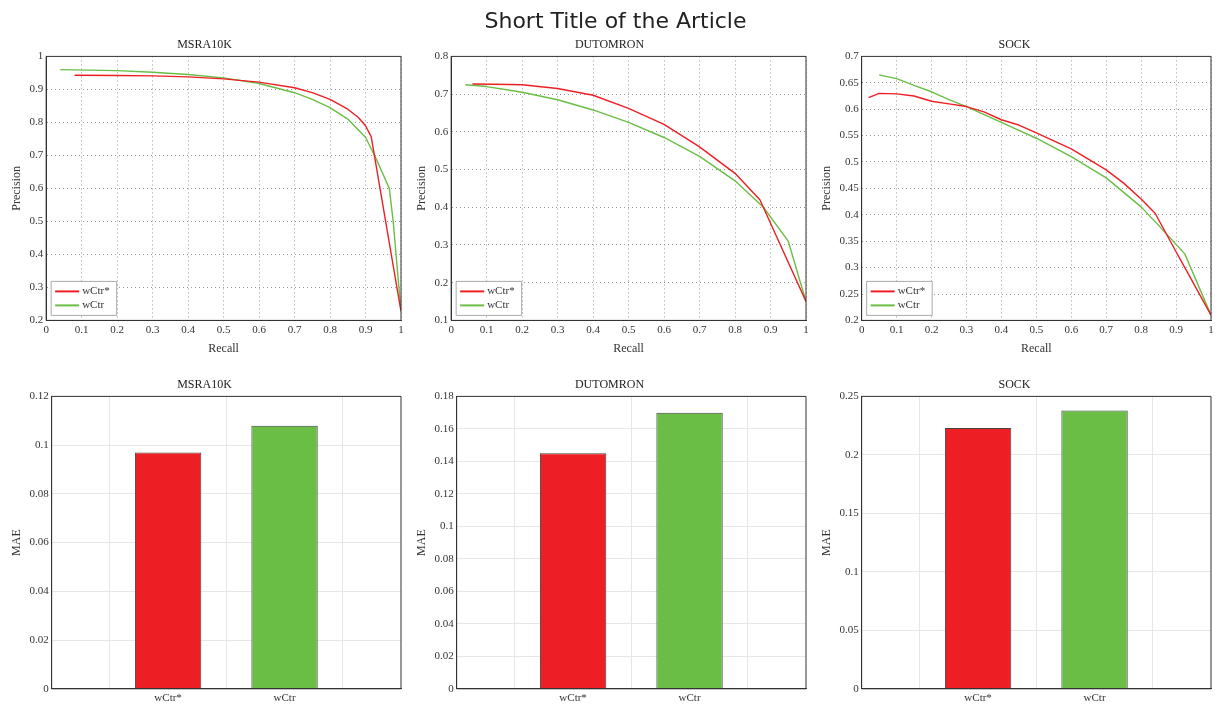 The height and width of the screenshot is (712, 1231). I want to click on y-tick-label: 0.9, so click(36, 88).